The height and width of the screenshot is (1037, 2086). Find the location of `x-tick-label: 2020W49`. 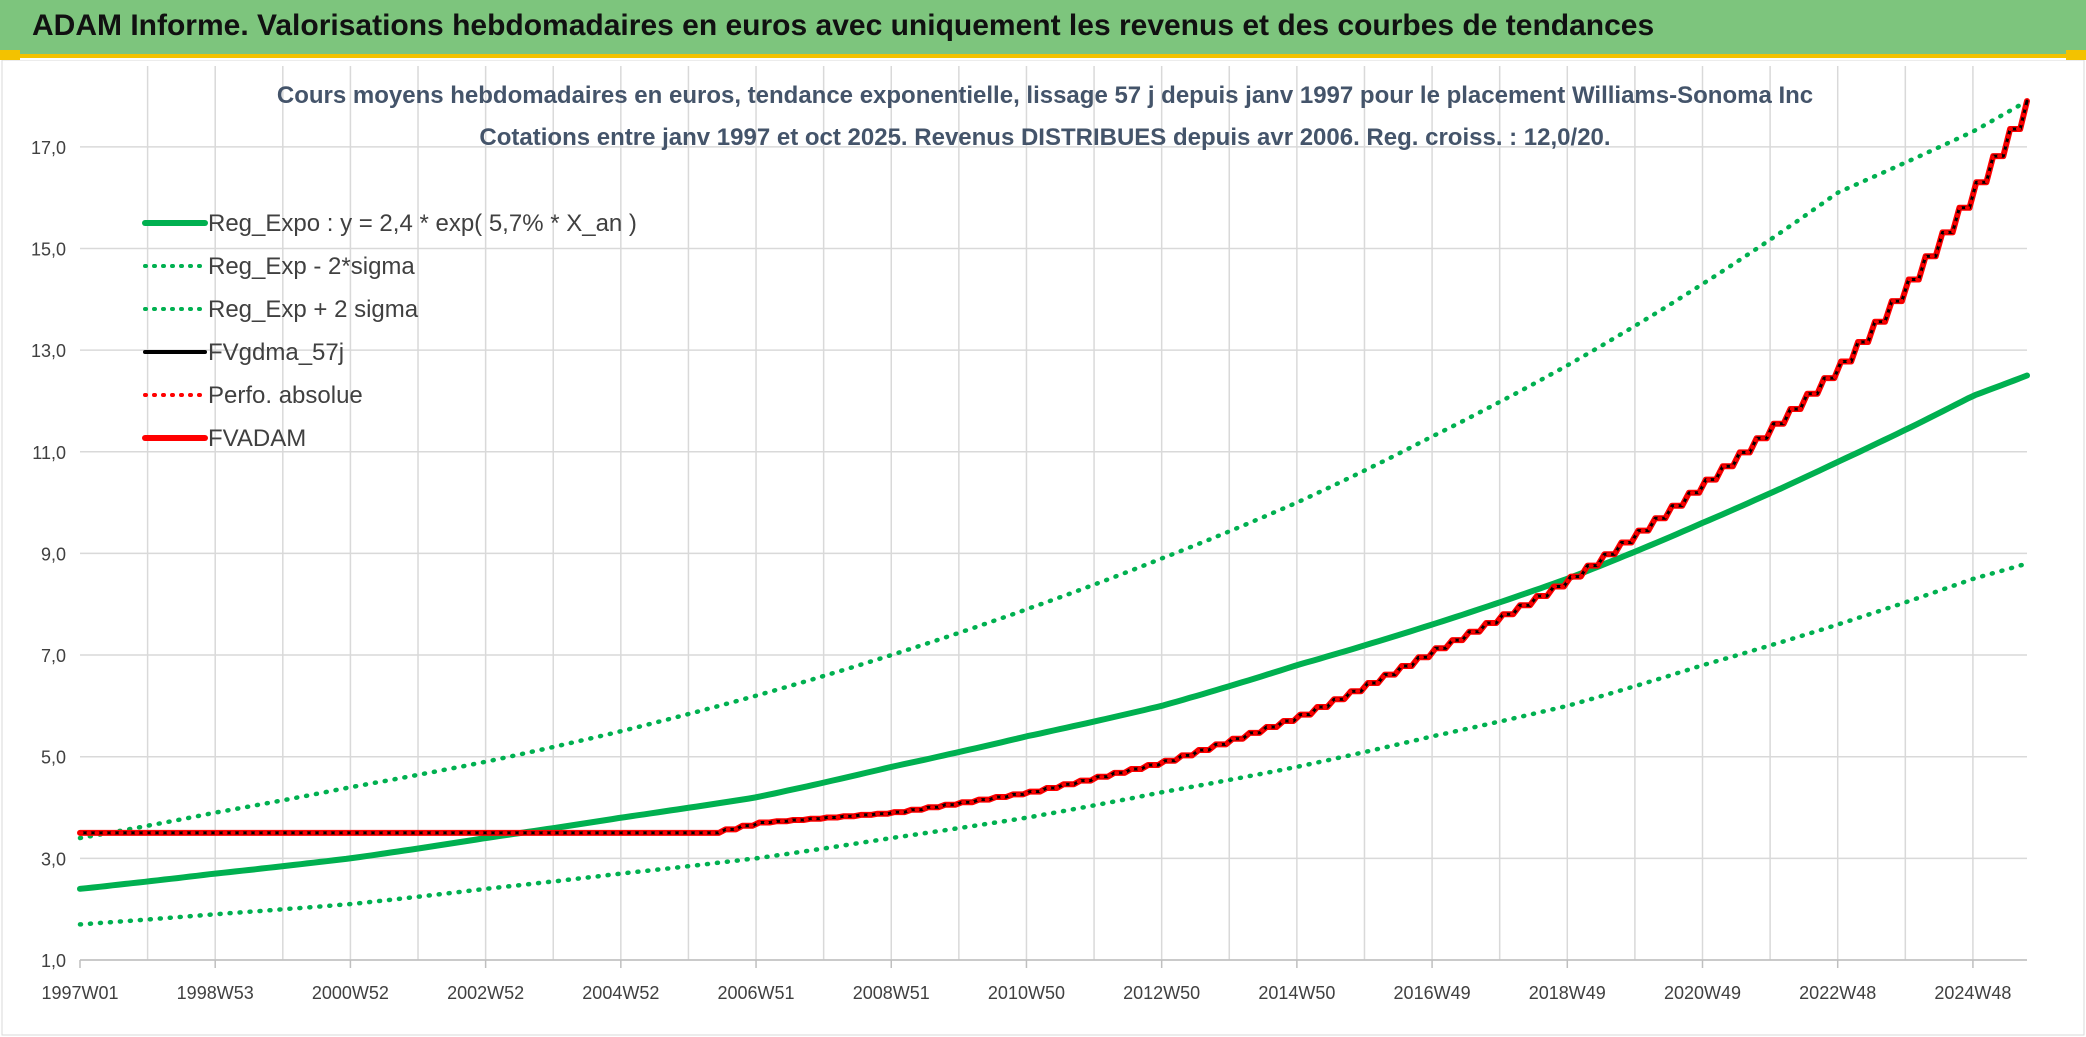

x-tick-label: 2020W49 is located at coordinates (1702, 993).